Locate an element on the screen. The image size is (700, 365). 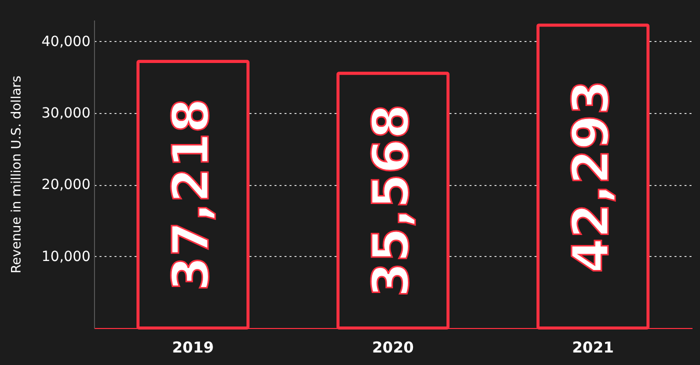
y-tick-label: 30,000 is located at coordinates (66, 114).